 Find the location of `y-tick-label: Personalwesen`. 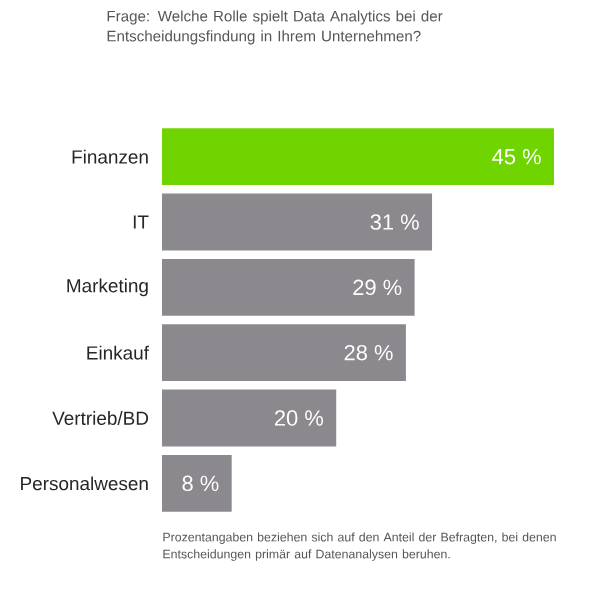

y-tick-label: Personalwesen is located at coordinates (84, 483).